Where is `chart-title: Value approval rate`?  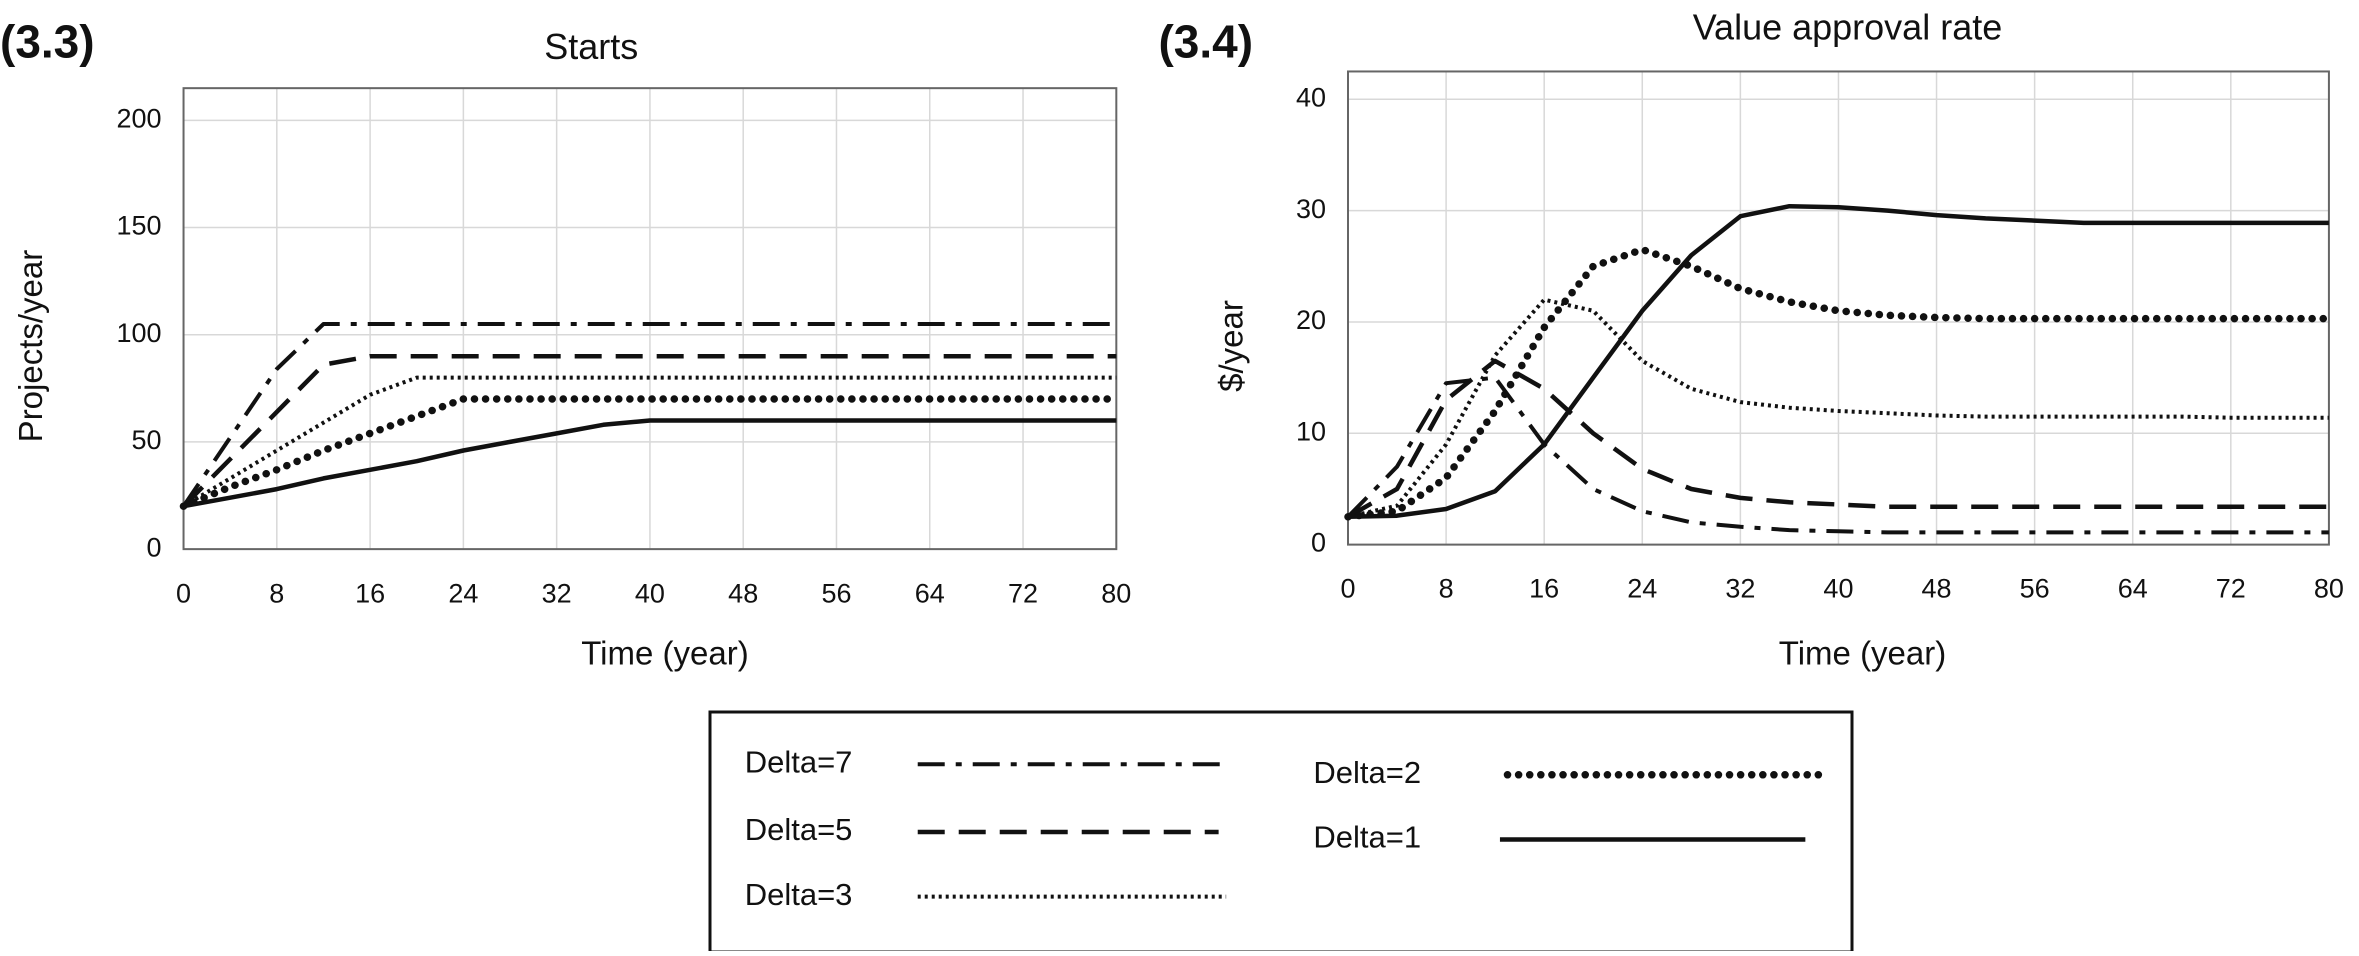
chart-title: Value approval rate is located at coordinates (1848, 27).